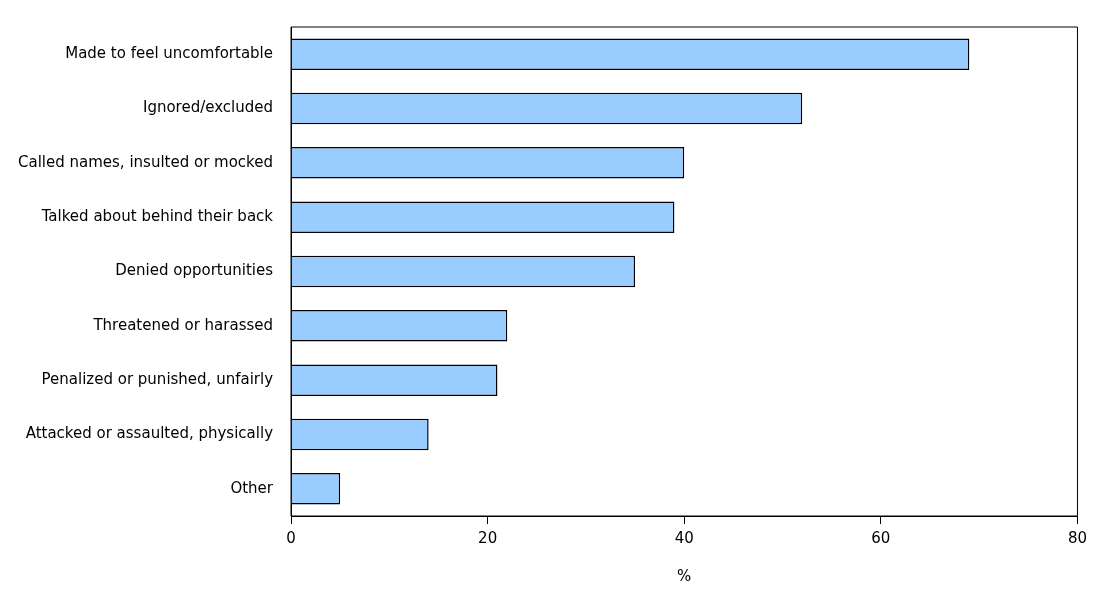 The width and height of the screenshot is (1101, 598). What do you see at coordinates (145, 161) in the screenshot?
I see `y-tick-label: Called names, insulted or mocked` at bounding box center [145, 161].